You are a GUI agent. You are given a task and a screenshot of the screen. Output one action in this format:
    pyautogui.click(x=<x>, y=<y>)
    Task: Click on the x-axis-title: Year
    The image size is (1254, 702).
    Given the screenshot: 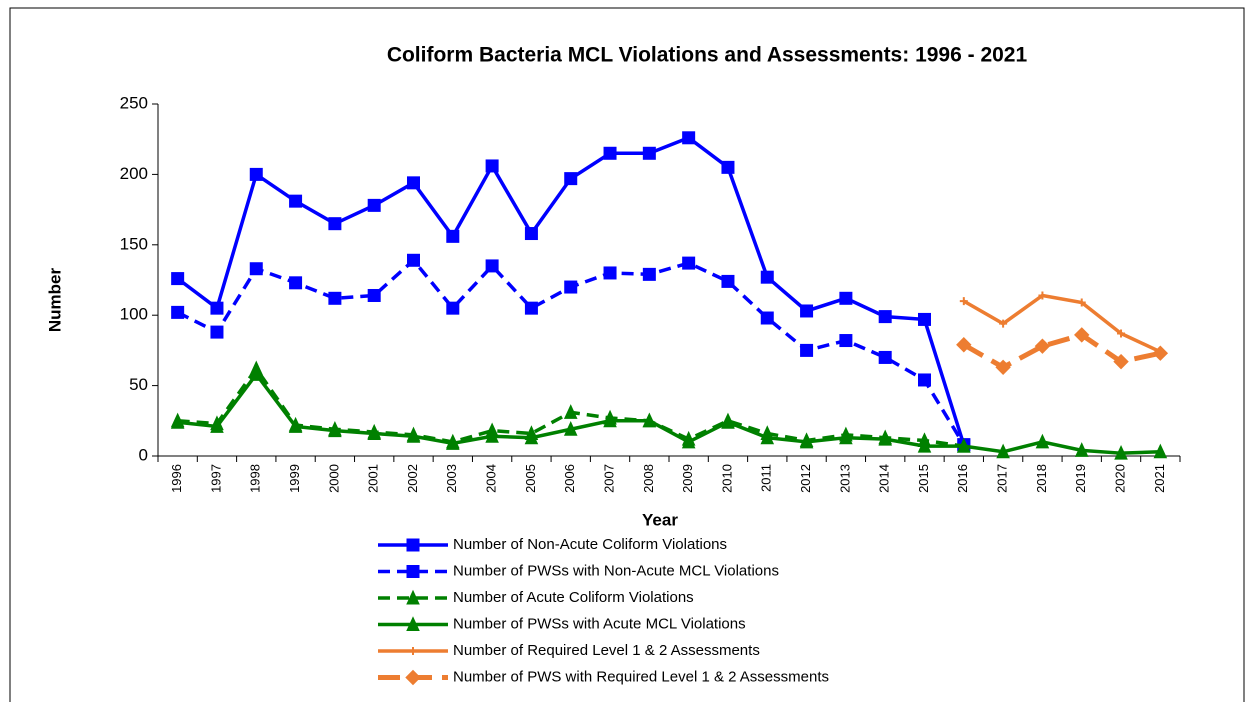 What is the action you would take?
    pyautogui.click(x=660, y=519)
    